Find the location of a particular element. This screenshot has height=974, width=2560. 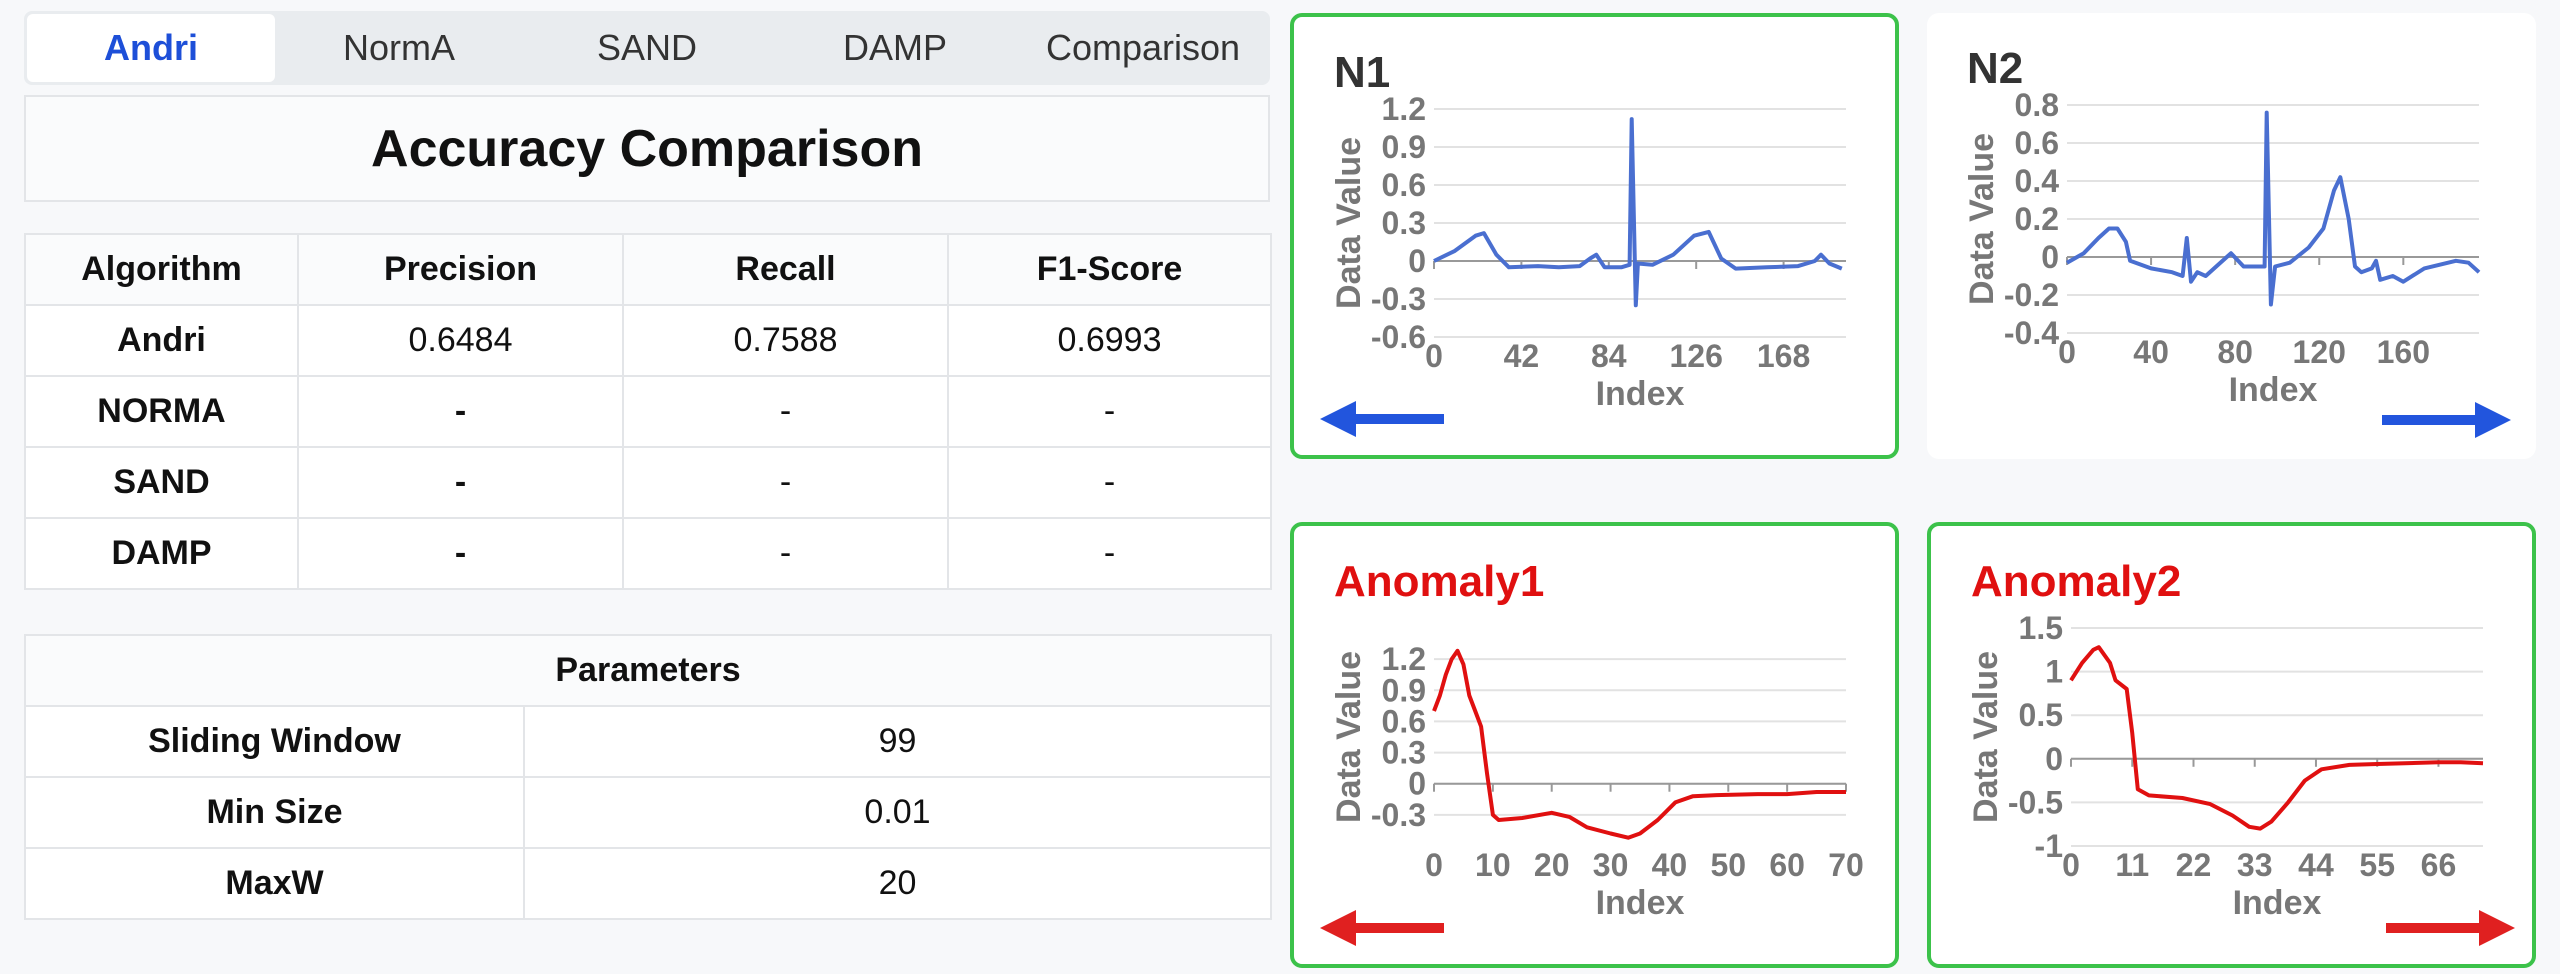

chart-title: Anomaly2 is located at coordinates (2076, 581).